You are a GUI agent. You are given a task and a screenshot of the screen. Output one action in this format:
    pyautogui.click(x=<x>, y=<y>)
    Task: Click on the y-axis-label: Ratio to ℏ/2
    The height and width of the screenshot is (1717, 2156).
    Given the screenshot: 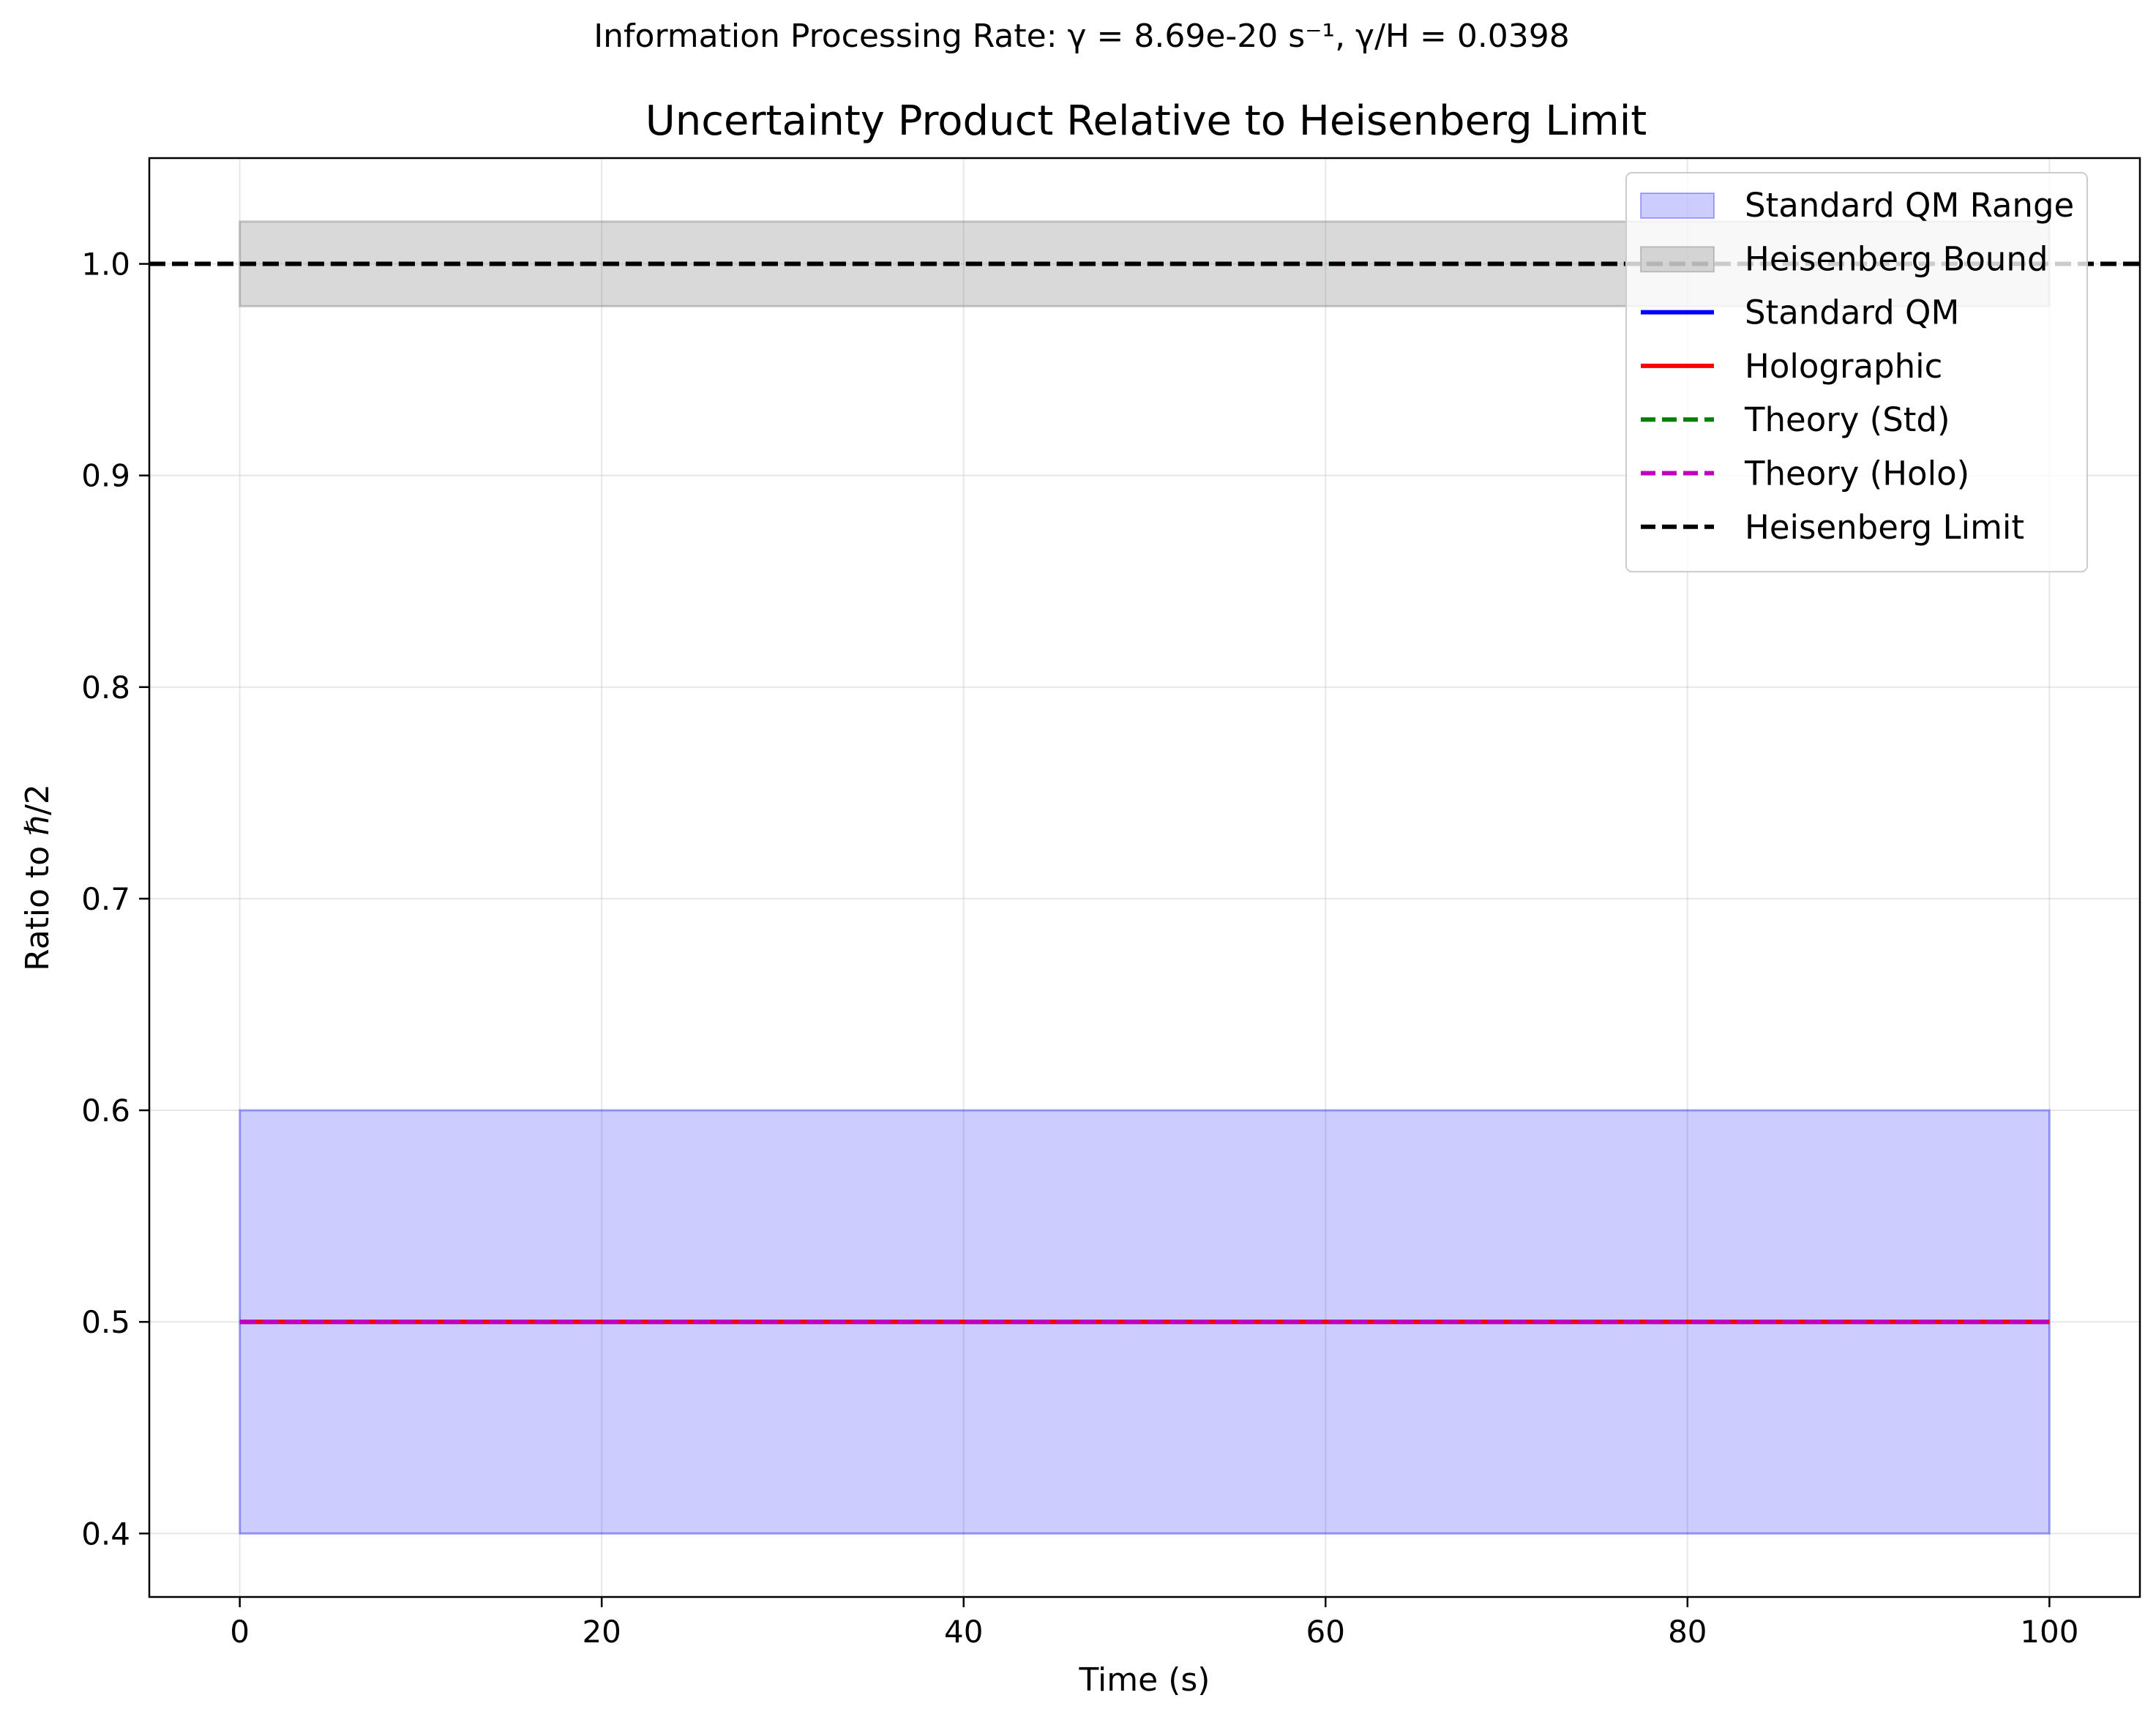 What is the action you would take?
    pyautogui.click(x=37, y=878)
    